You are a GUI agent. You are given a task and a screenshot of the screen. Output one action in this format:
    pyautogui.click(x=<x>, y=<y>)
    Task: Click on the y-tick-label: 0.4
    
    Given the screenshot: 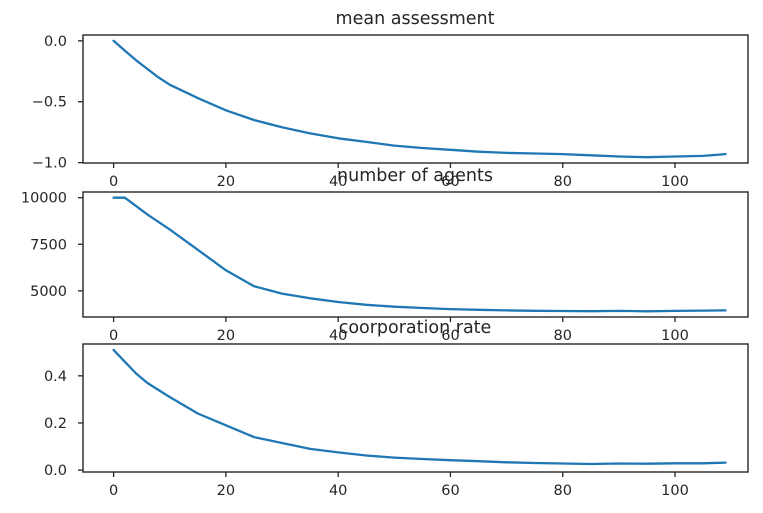 What is the action you would take?
    pyautogui.click(x=55, y=377)
    